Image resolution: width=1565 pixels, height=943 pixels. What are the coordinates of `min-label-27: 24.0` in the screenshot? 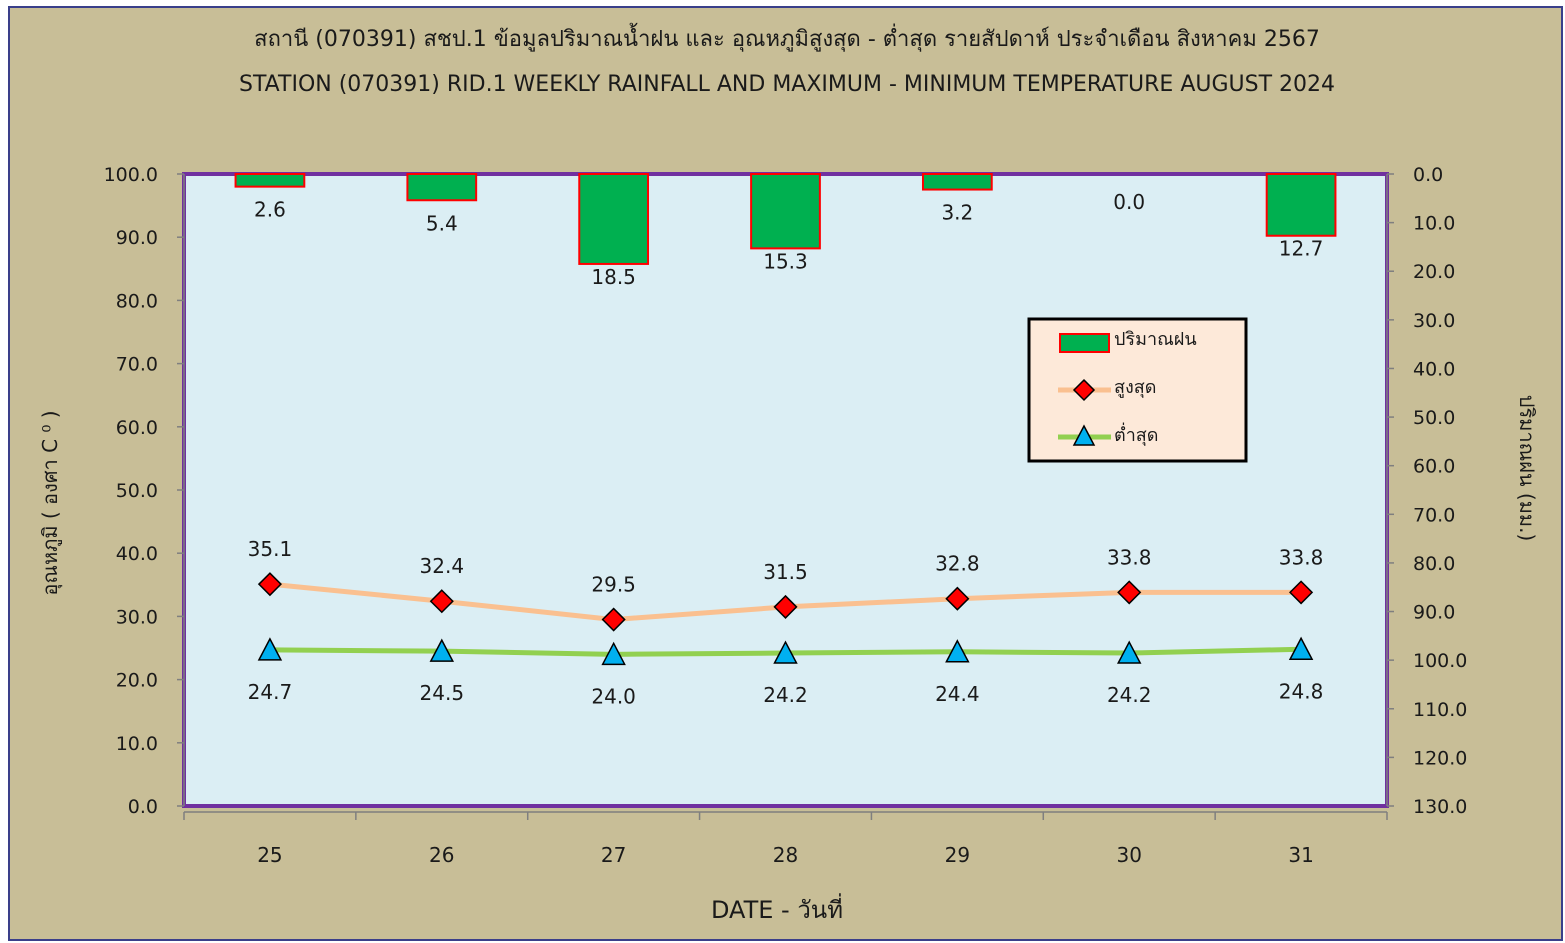 It's located at (613, 696).